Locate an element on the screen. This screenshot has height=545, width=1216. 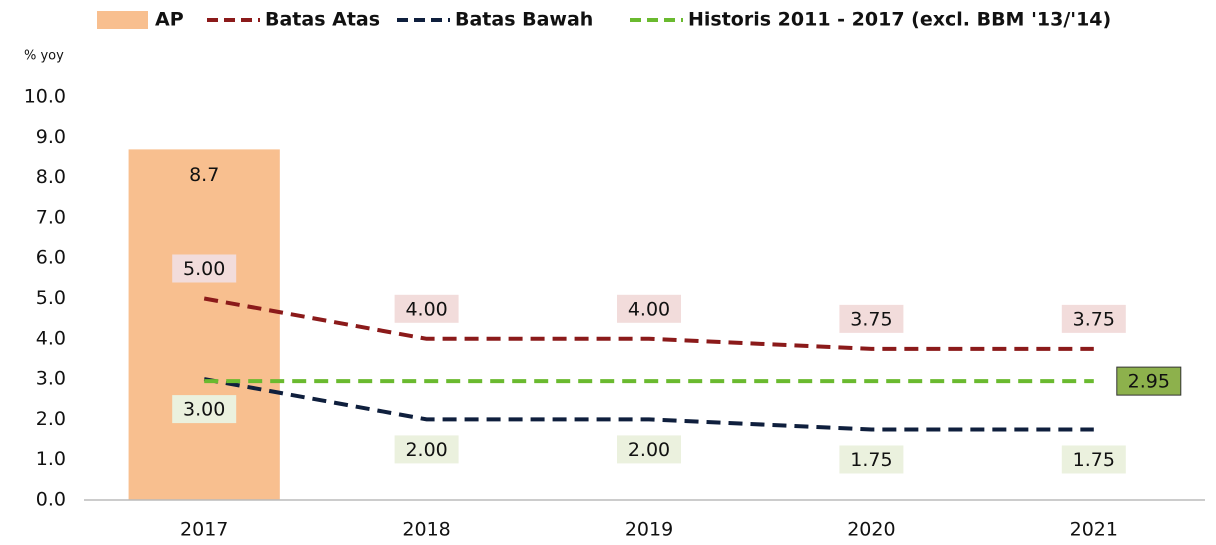
x-tick-label: 2019 is located at coordinates (649, 530).